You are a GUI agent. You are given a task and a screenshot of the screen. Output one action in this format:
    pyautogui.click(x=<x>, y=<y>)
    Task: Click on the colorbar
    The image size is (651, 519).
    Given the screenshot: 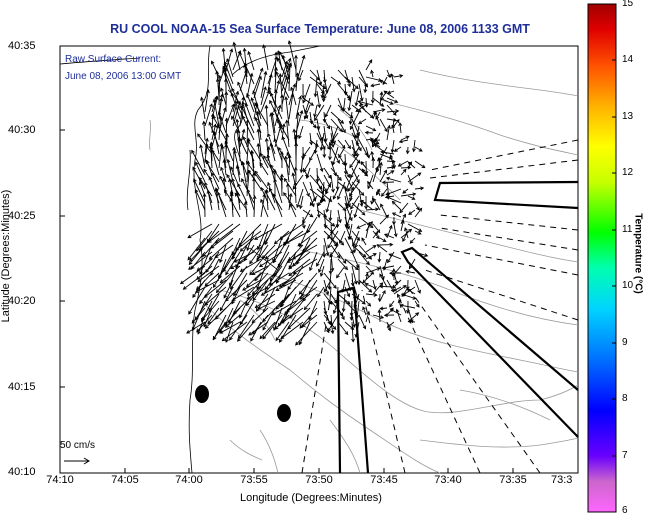 What is the action you would take?
    pyautogui.click(x=602, y=258)
    